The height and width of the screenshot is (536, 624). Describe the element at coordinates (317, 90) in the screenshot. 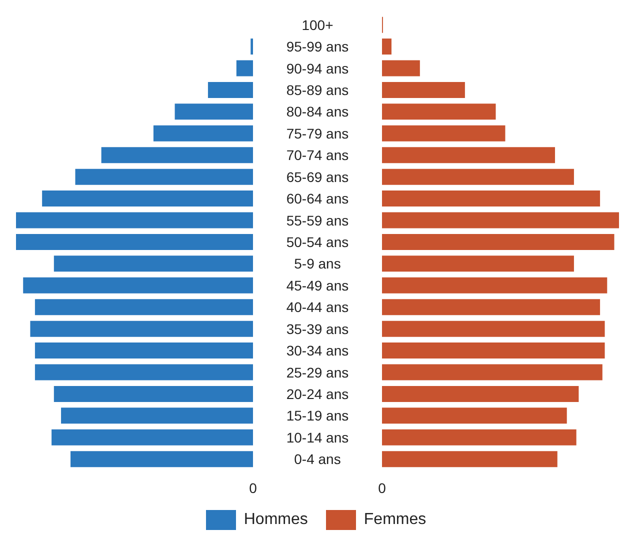

I see `y-tick-label: 85-89 ans` at that location.